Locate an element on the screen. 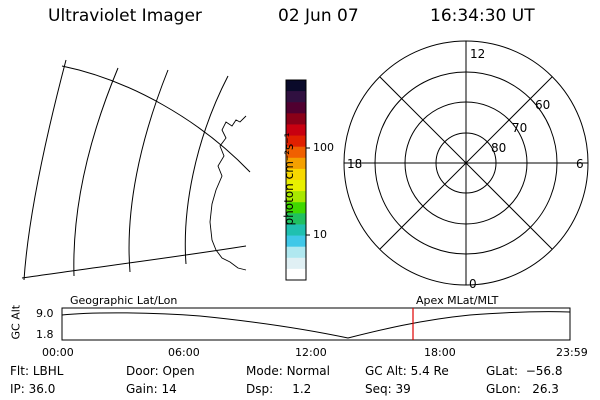  lat-label-60: 60 is located at coordinates (543, 105).